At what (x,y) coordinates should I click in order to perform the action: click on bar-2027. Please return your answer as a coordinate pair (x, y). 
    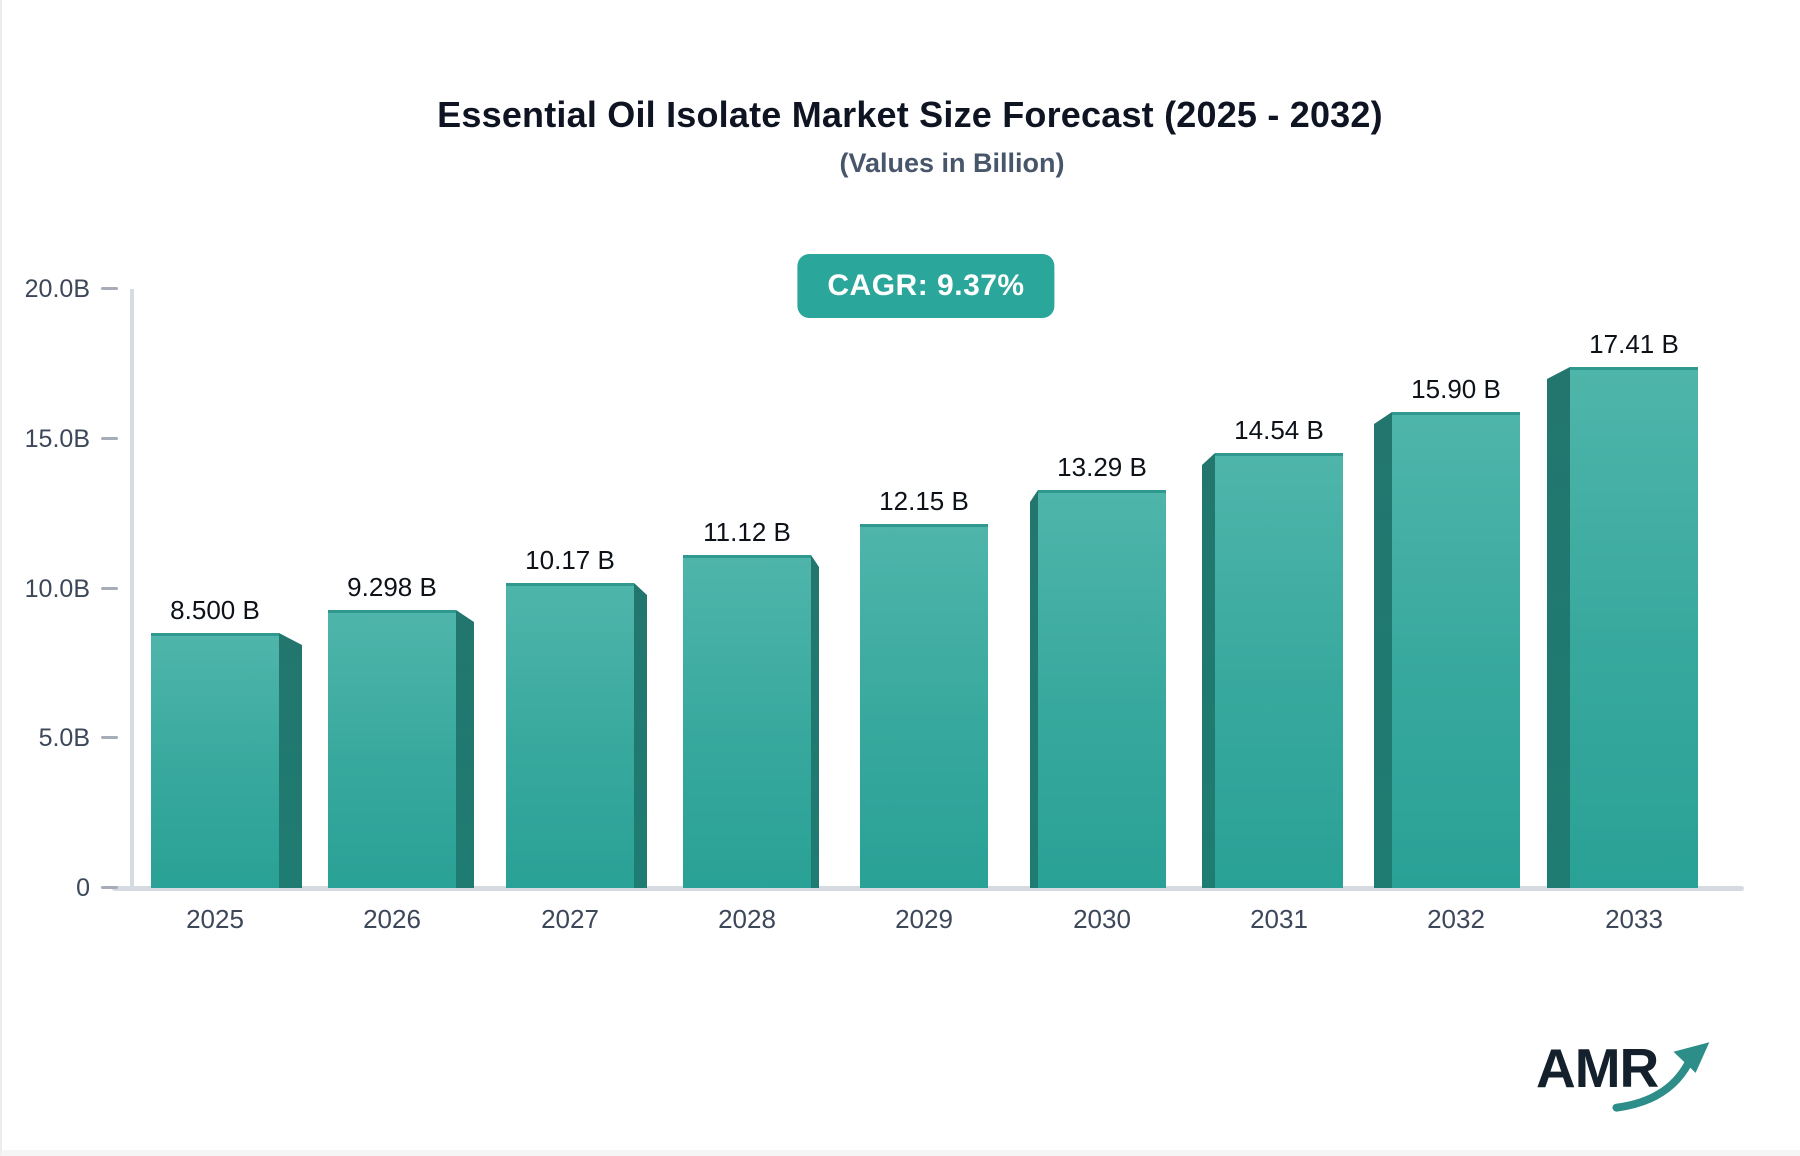
    Looking at the image, I should click on (570, 735).